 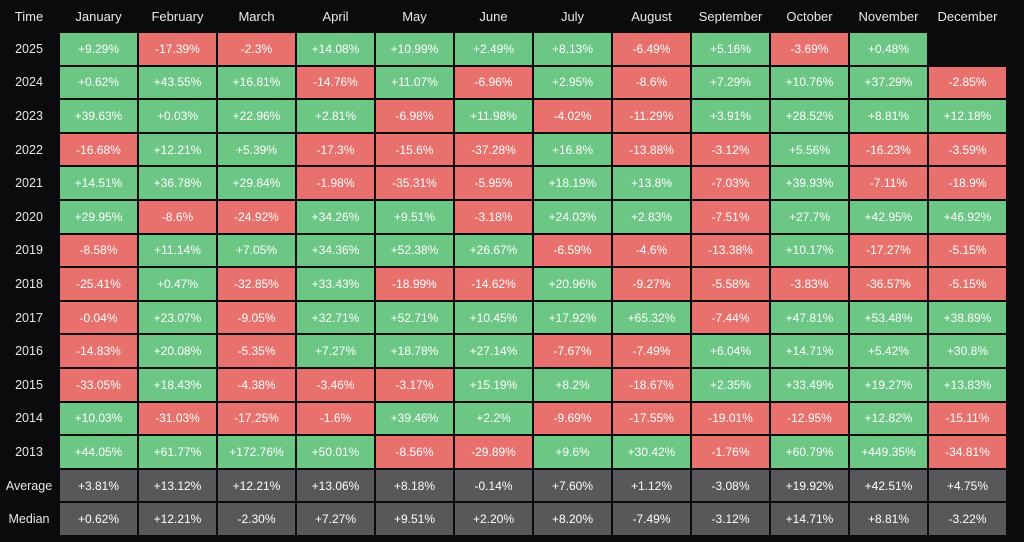 What do you see at coordinates (98, 250) in the screenshot?
I see `return-cell: -8.58%` at bounding box center [98, 250].